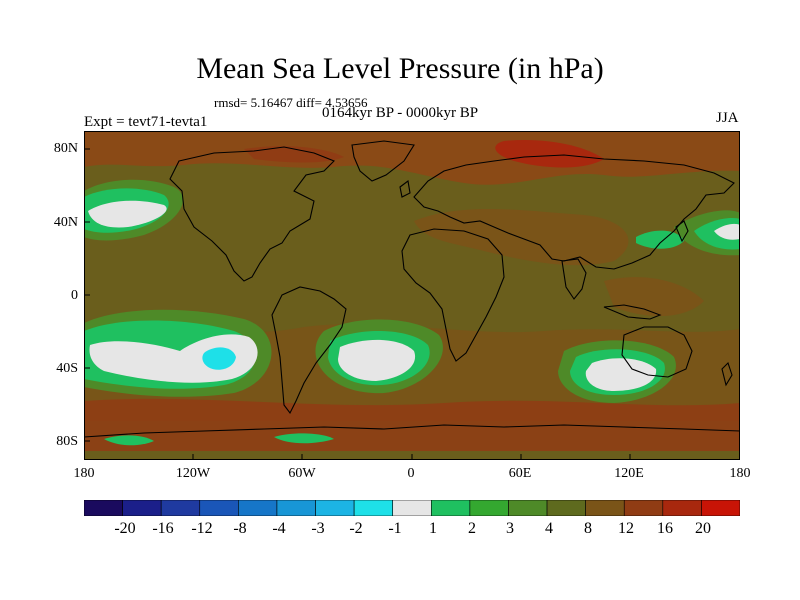  What do you see at coordinates (252, 214) in the screenshot?
I see `north-america-outline` at bounding box center [252, 214].